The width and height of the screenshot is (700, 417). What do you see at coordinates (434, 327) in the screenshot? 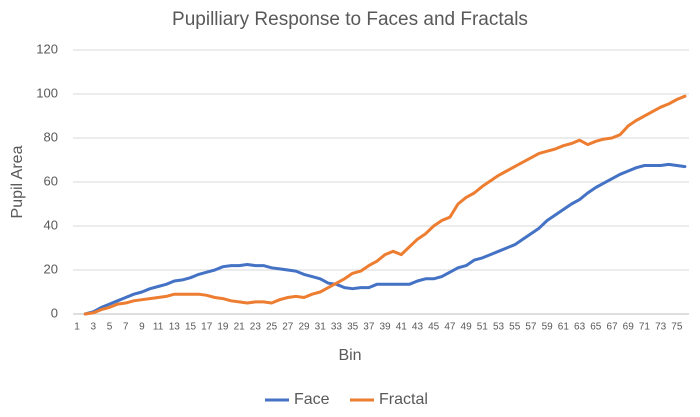
I see `x-tick-label: 45` at bounding box center [434, 327].